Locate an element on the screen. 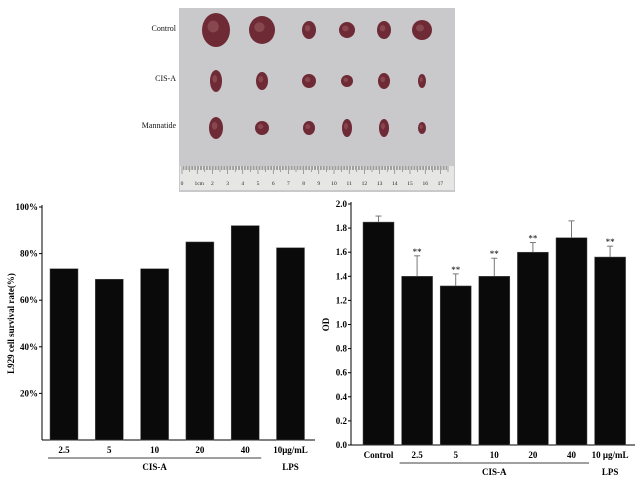  ruler-label: 12 is located at coordinates (365, 184).